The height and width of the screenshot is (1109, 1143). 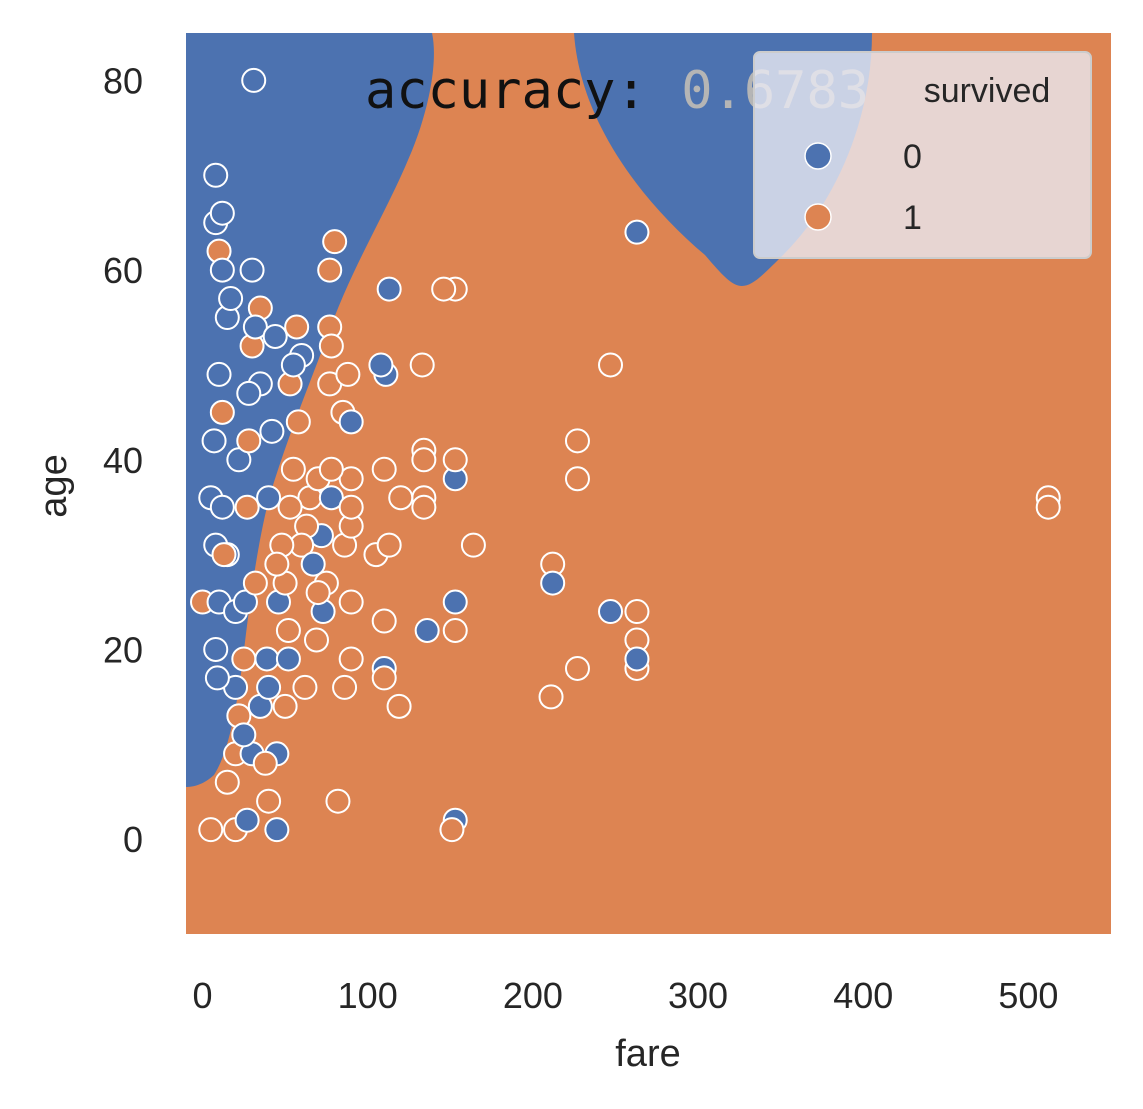 I want to click on legend-title: survived, so click(x=987, y=91).